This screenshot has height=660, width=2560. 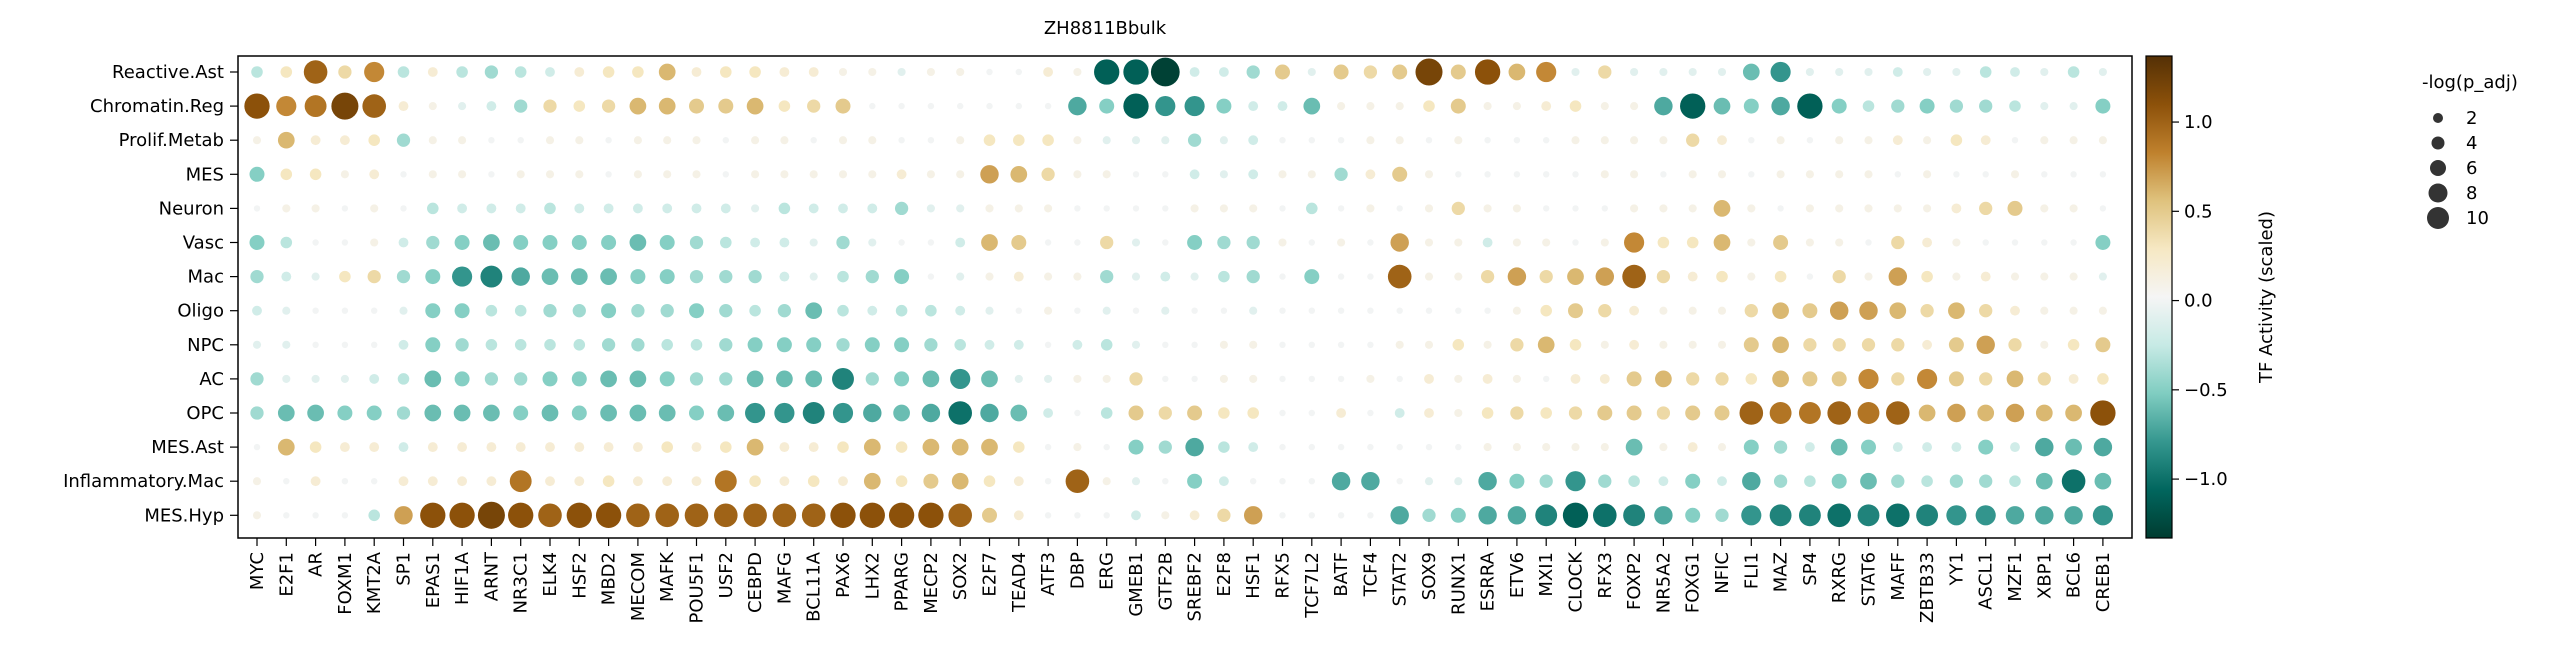 What do you see at coordinates (491, 106) in the screenshot?
I see `dot-Chromatin.Reg-ARNT` at bounding box center [491, 106].